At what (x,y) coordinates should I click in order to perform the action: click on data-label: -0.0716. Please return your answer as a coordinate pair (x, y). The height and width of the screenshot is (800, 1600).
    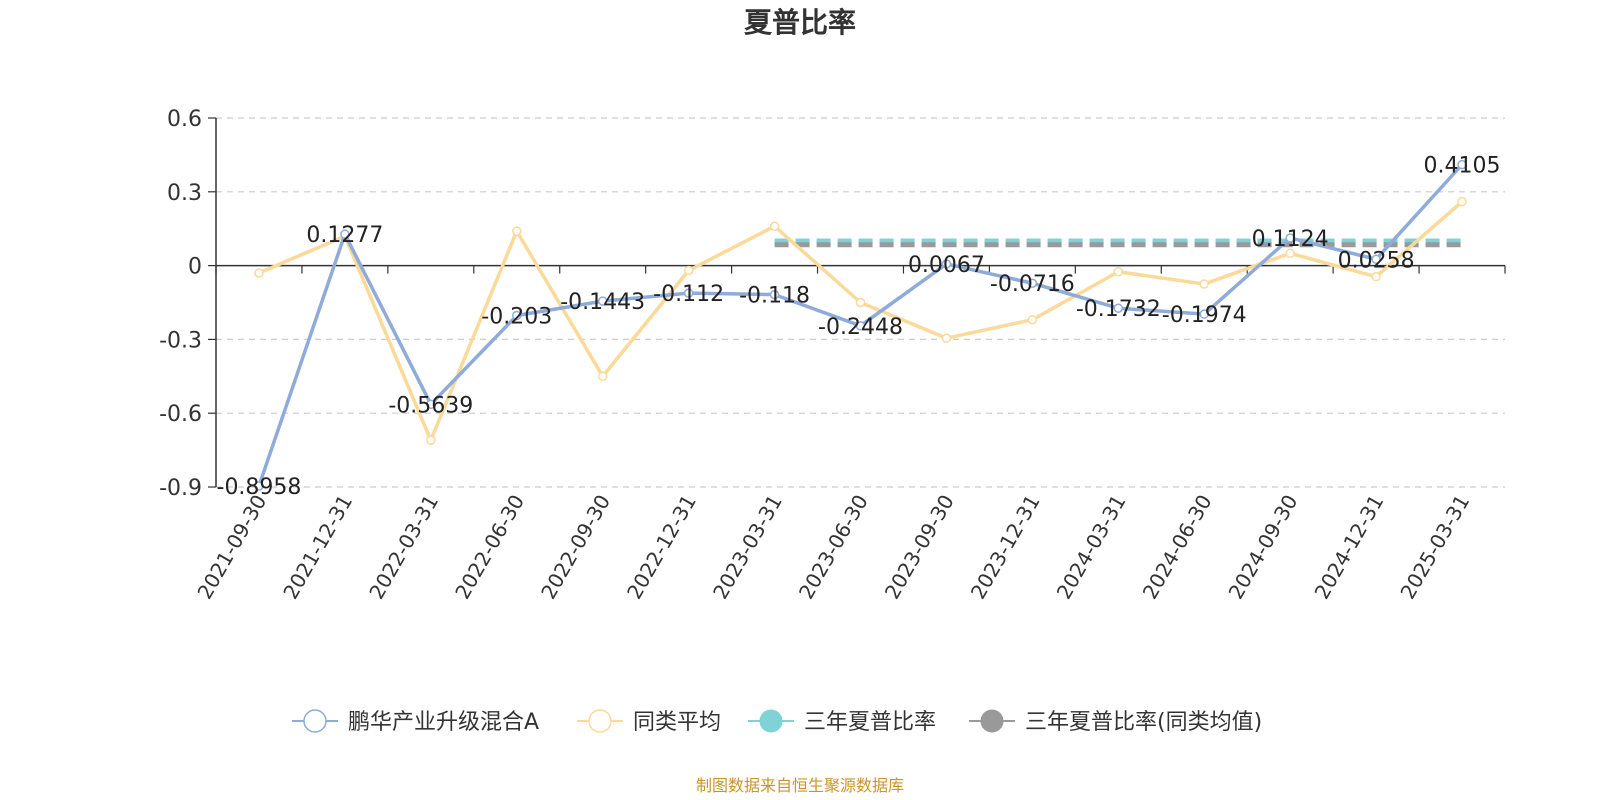
    Looking at the image, I should click on (1032, 284).